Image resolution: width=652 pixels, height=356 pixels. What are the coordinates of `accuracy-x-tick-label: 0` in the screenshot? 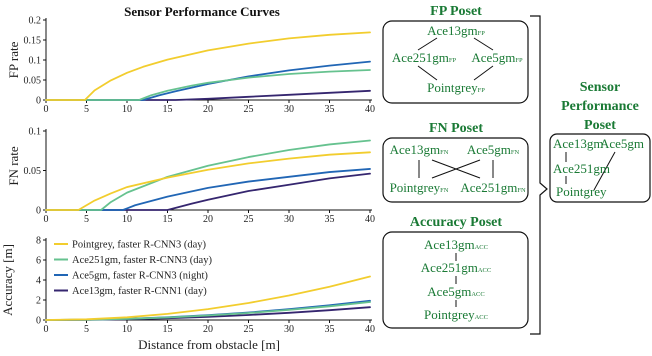 It's located at (46, 329).